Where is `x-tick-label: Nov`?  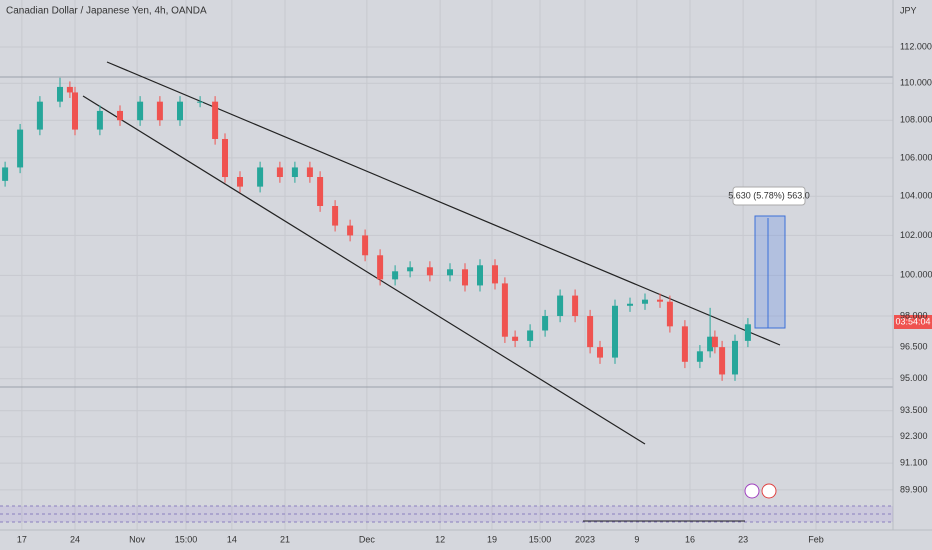
x-tick-label: Nov is located at coordinates (137, 539).